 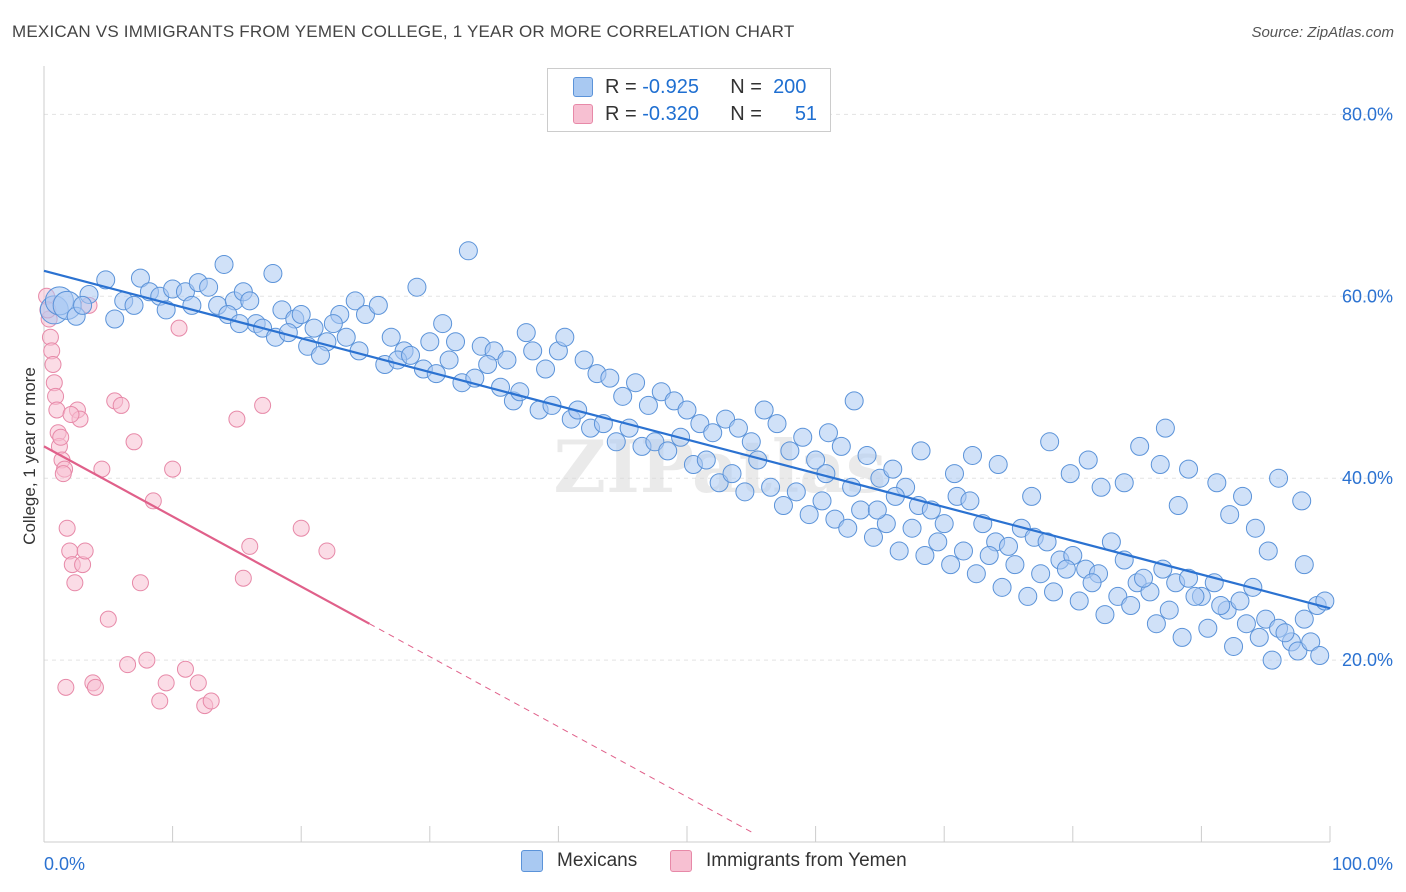 What do you see at coordinates (1367, 296) in the screenshot?
I see `y-tick-label: 60.0%` at bounding box center [1367, 296].